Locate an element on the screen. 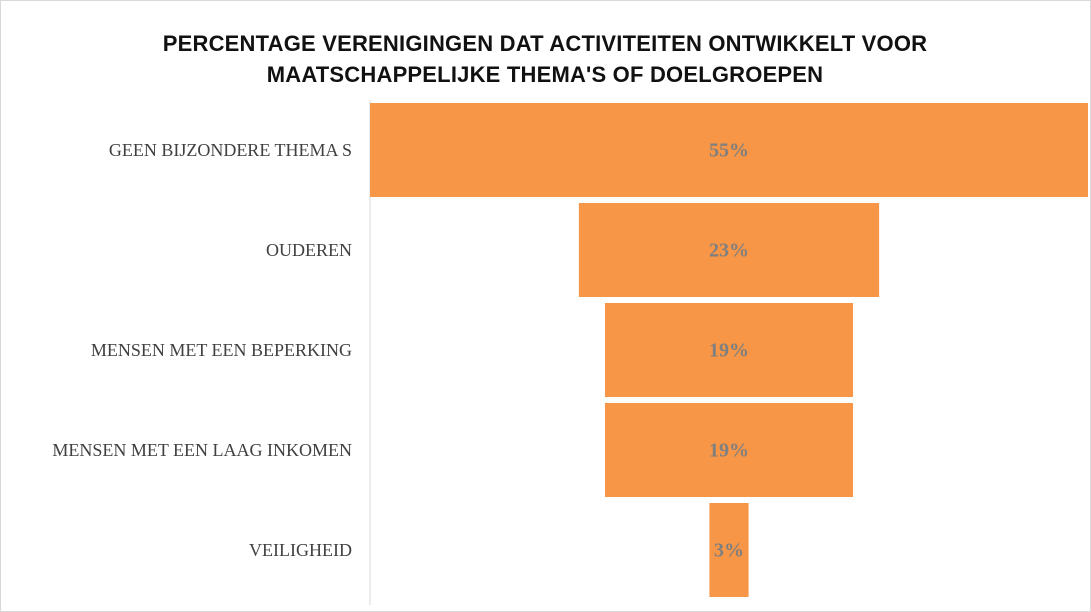 This screenshot has height=612, width=1091. category-label: MENSEN MET EEN LAAG INKOMEN is located at coordinates (202, 450).